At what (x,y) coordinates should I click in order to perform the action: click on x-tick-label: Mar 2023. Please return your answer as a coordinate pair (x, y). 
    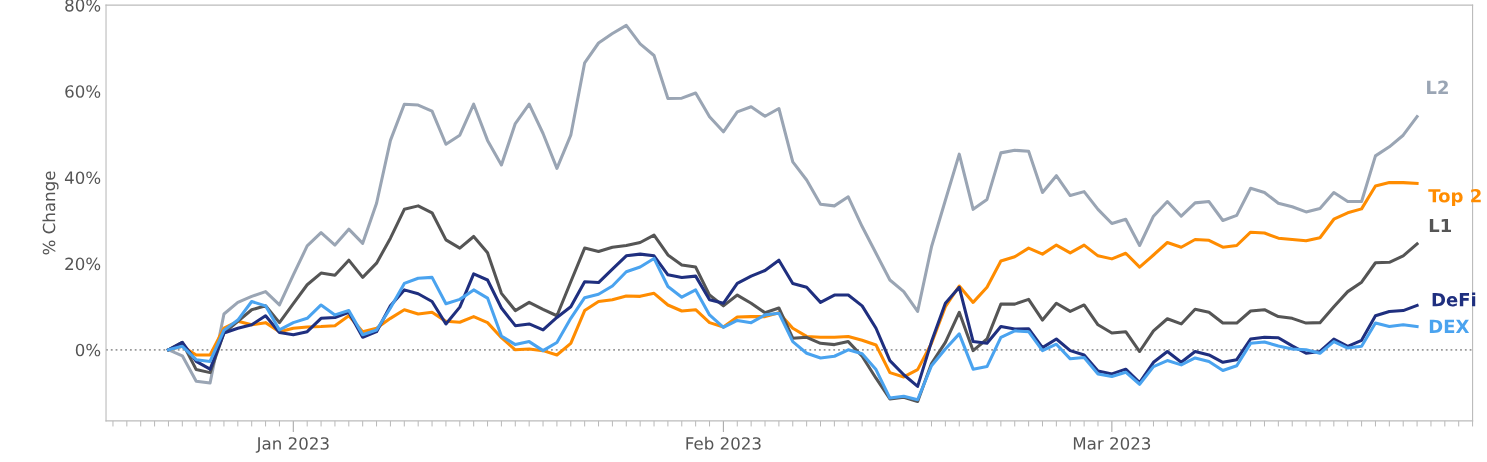
    Looking at the image, I should click on (1112, 443).